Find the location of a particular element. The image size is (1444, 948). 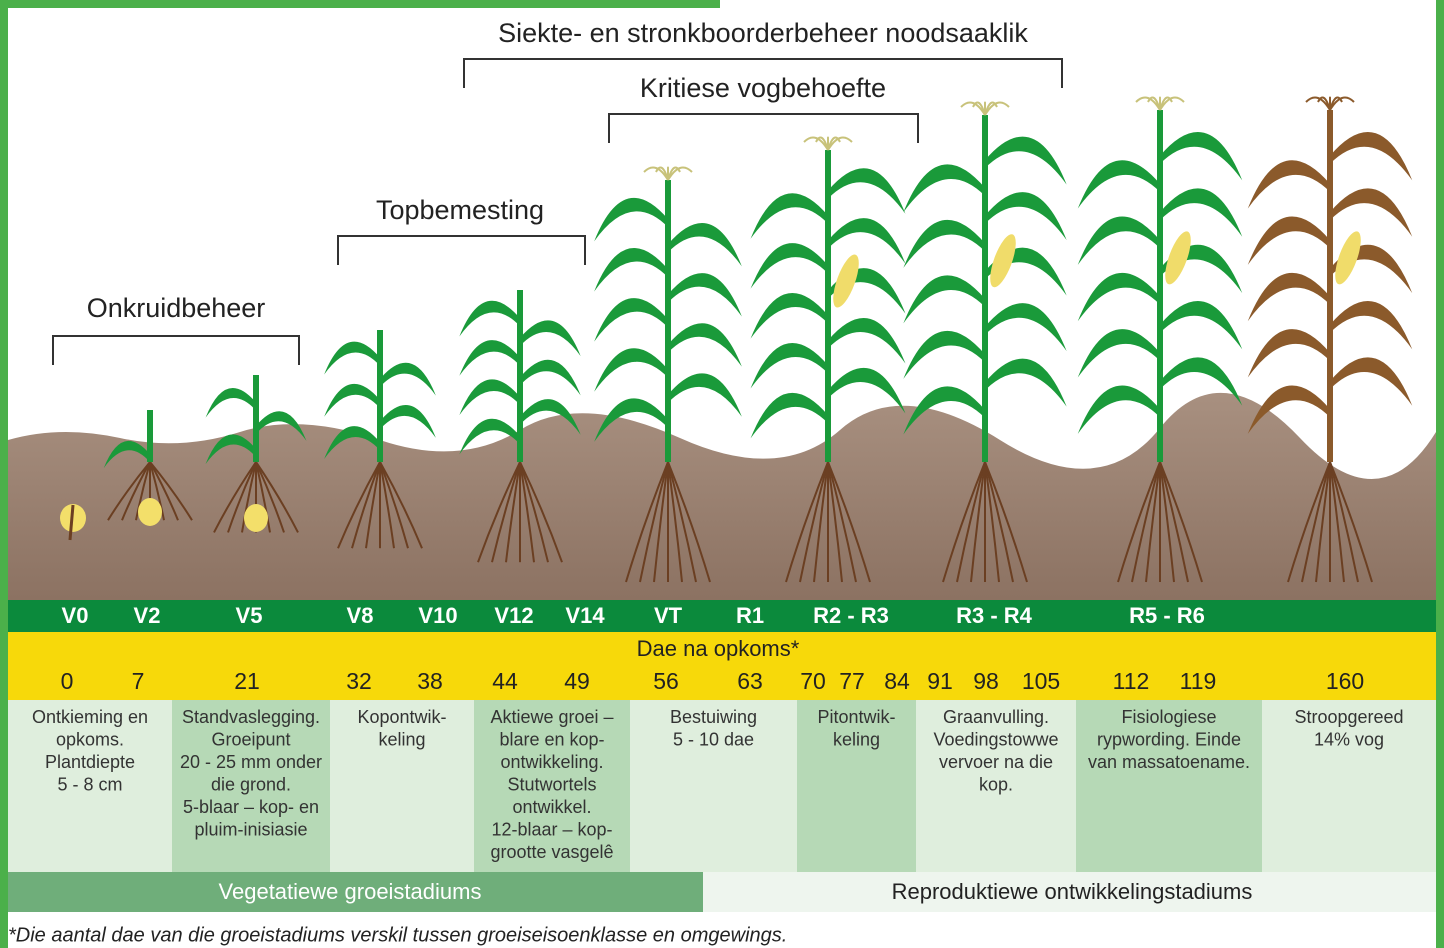

day-label: 38 is located at coordinates (430, 681).